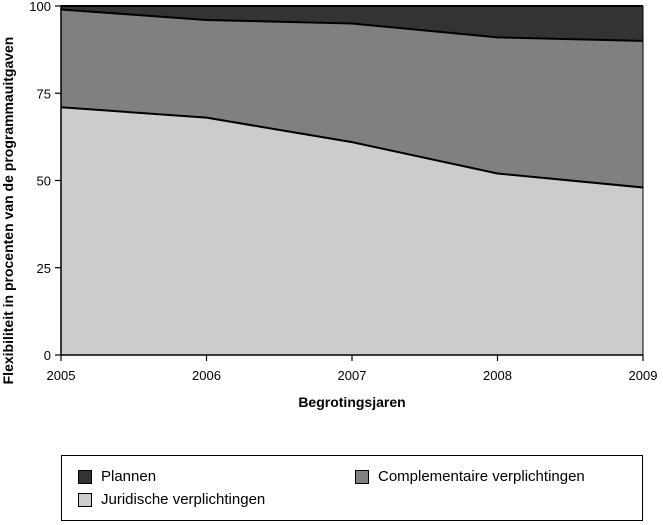  What do you see at coordinates (481, 476) in the screenshot?
I see `legend-label-complementaire: Complementaire verplichtingen` at bounding box center [481, 476].